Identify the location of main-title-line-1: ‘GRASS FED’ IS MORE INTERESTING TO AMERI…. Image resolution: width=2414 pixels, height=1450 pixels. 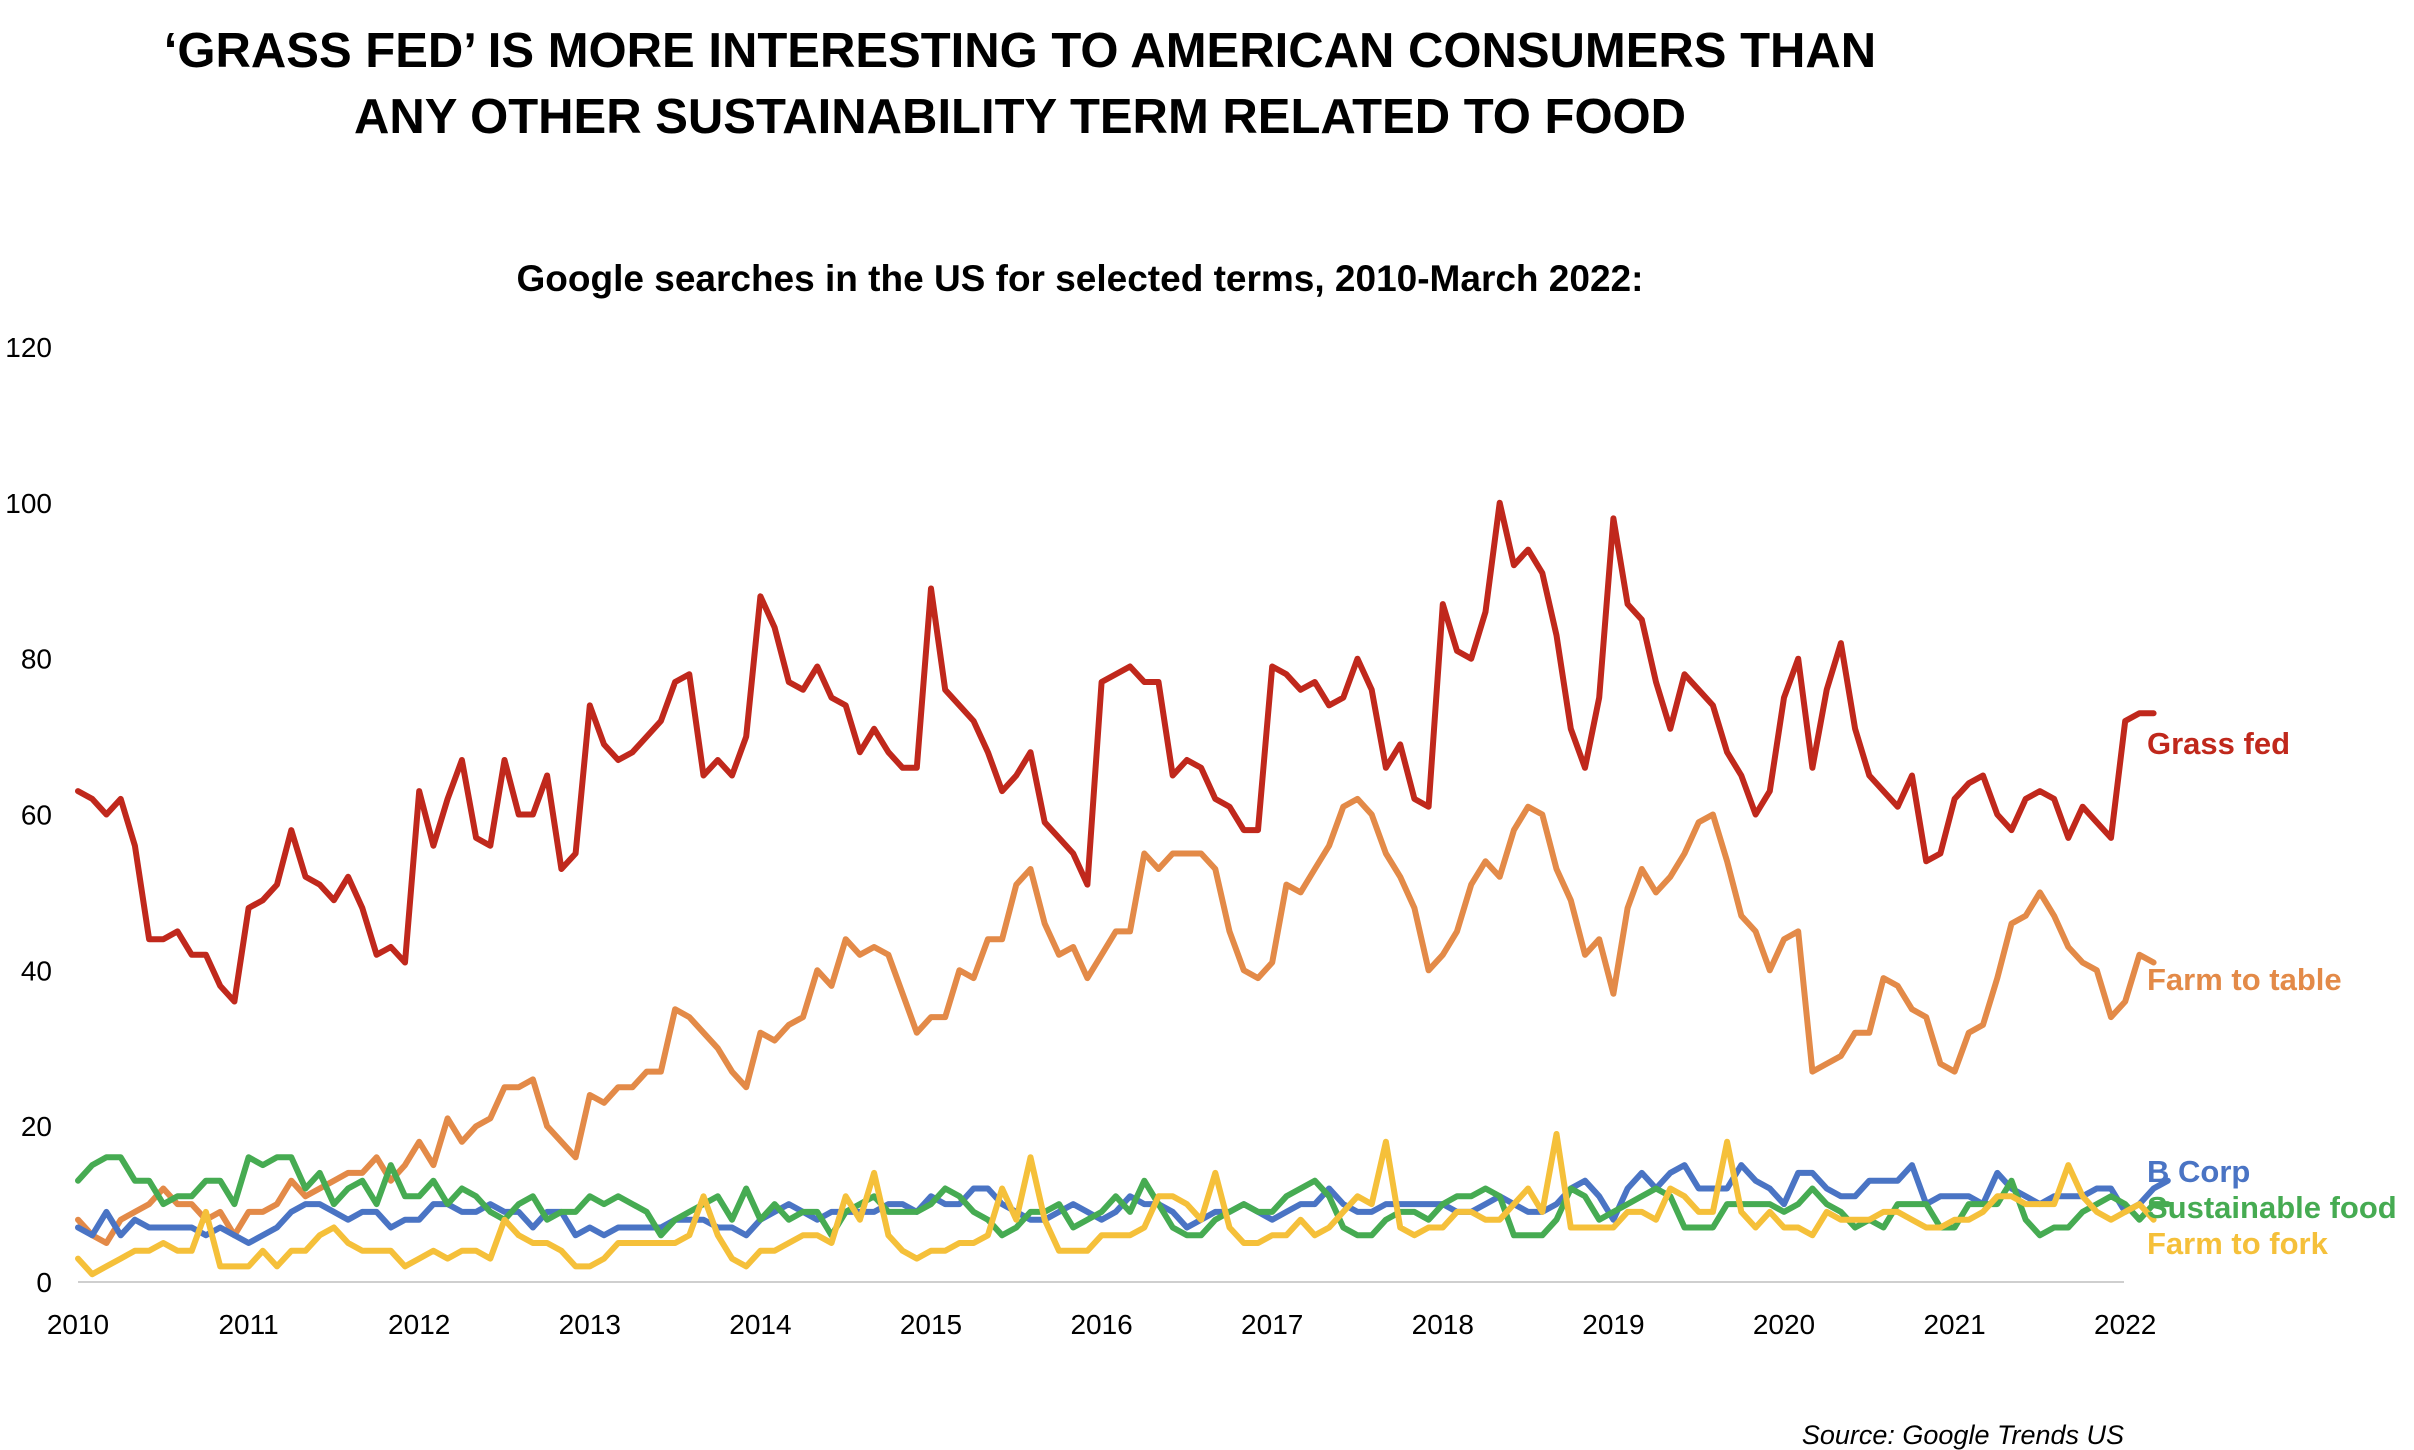
(1020, 51).